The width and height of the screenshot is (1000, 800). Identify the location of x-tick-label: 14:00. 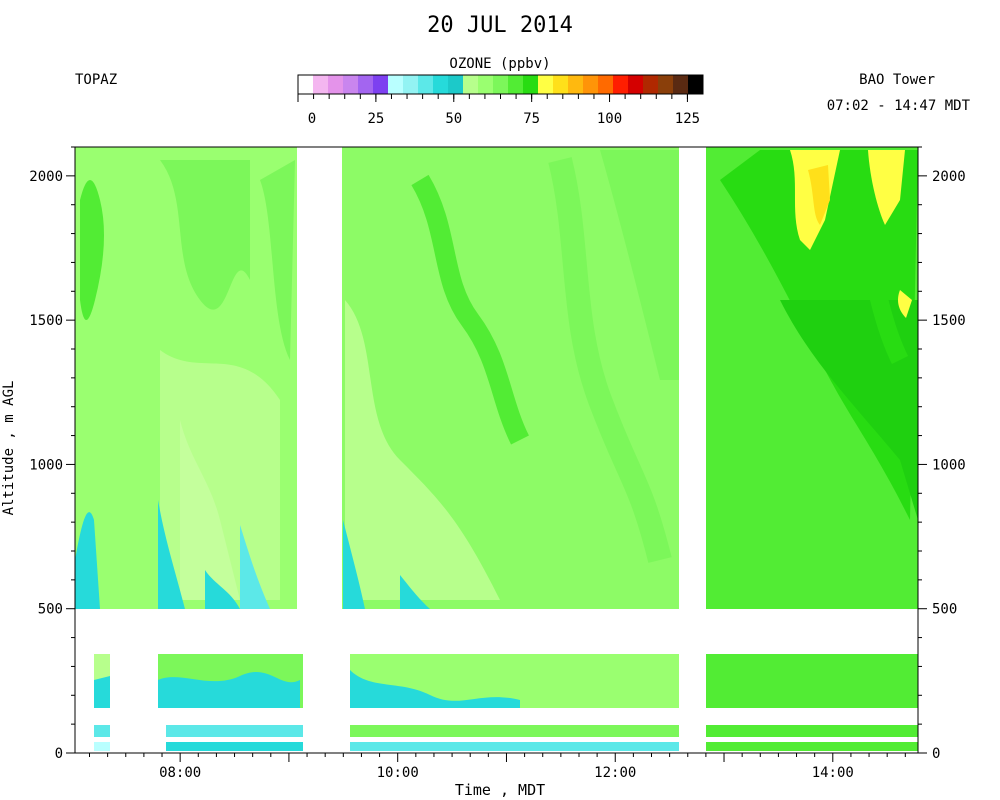
(833, 773).